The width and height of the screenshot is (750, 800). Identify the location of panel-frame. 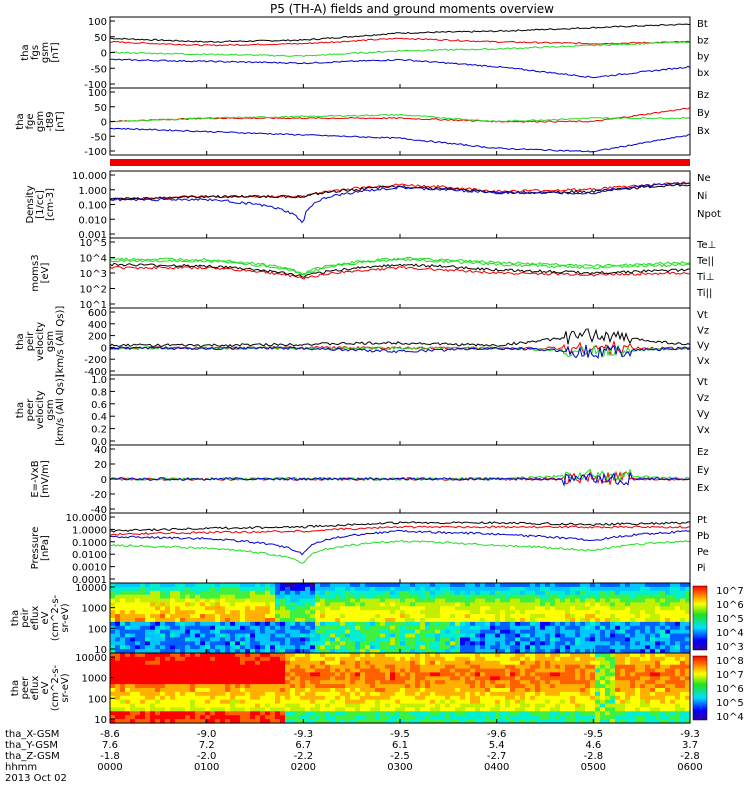
(400, 410).